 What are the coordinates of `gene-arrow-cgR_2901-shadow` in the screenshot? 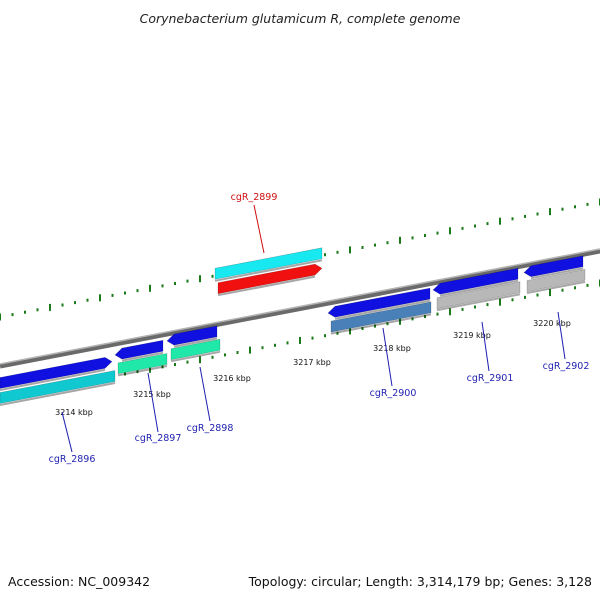 It's located at (479, 288).